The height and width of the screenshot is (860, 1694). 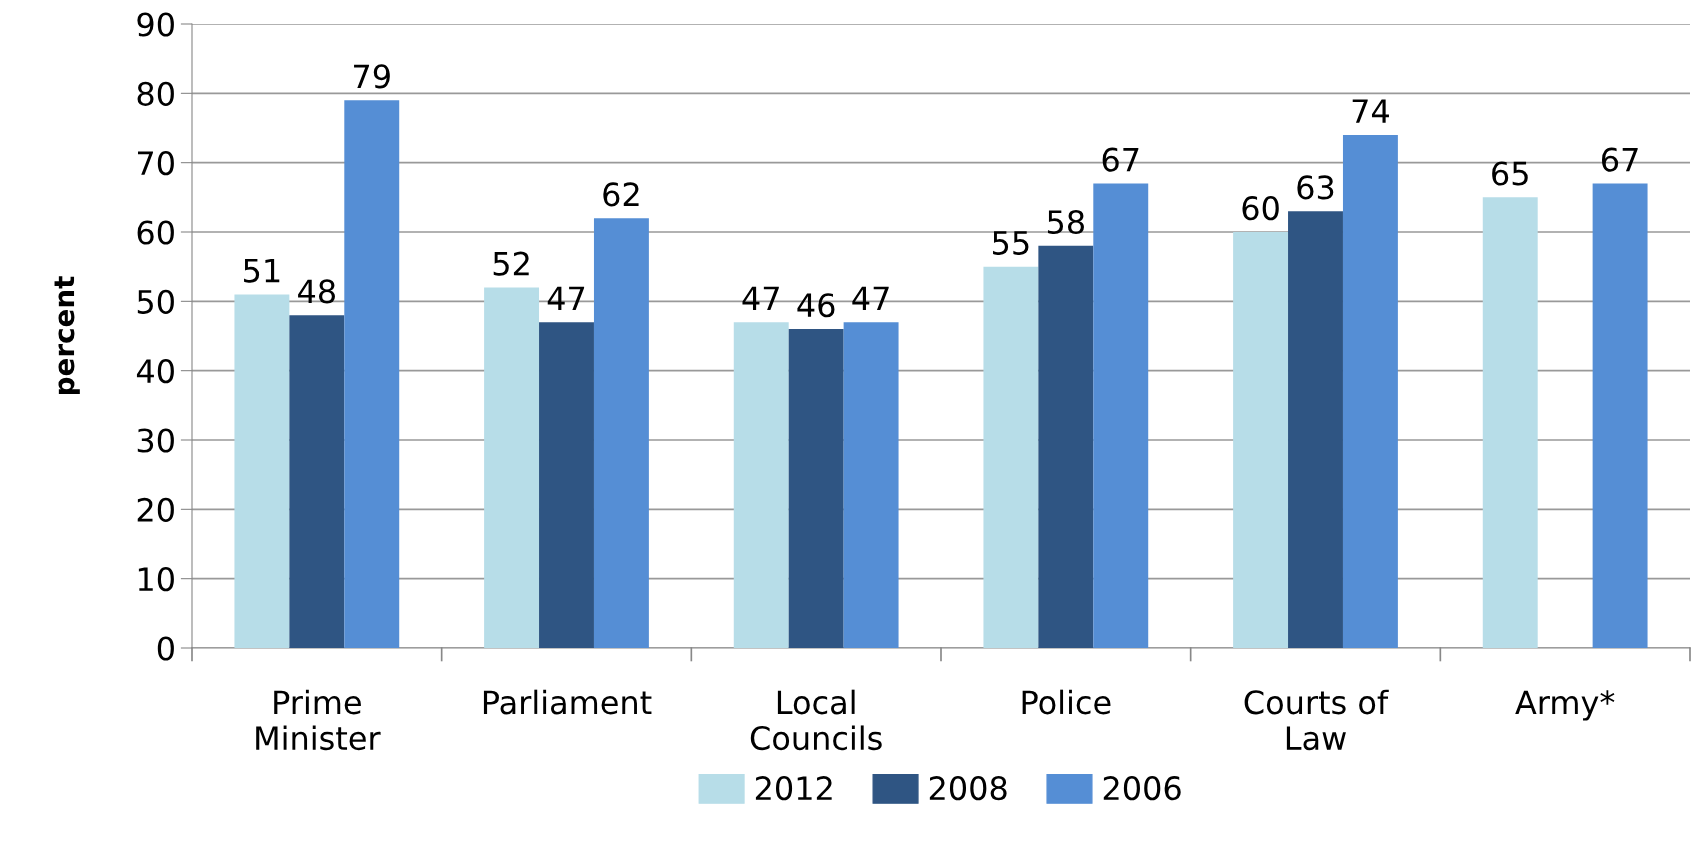 I want to click on data-label: 79, so click(x=372, y=76).